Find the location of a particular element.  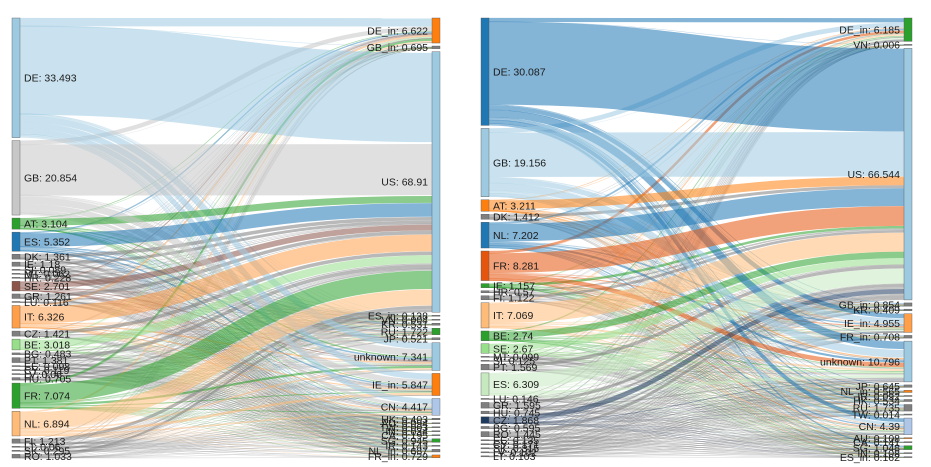

target-node-kr is located at coordinates (908, 309).